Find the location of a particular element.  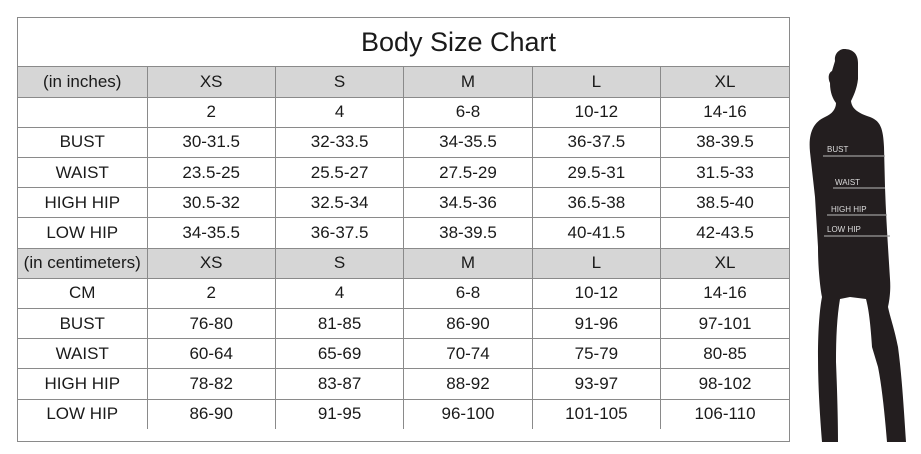

size-cell: 25.5-27 is located at coordinates (339, 173).